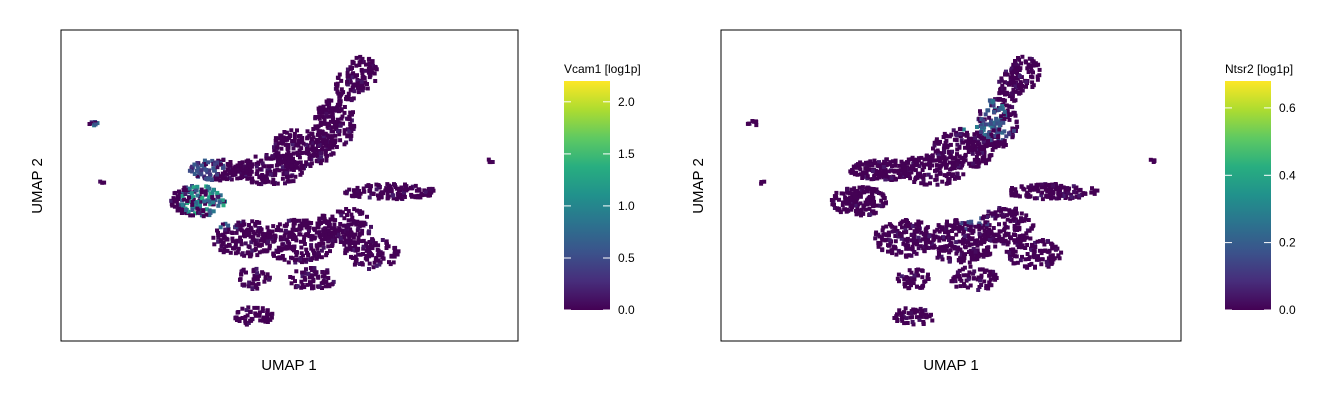 This screenshot has height=403, width=1344. What do you see at coordinates (626, 102) in the screenshot?
I see `colorbar-tick-label: 2.0` at bounding box center [626, 102].